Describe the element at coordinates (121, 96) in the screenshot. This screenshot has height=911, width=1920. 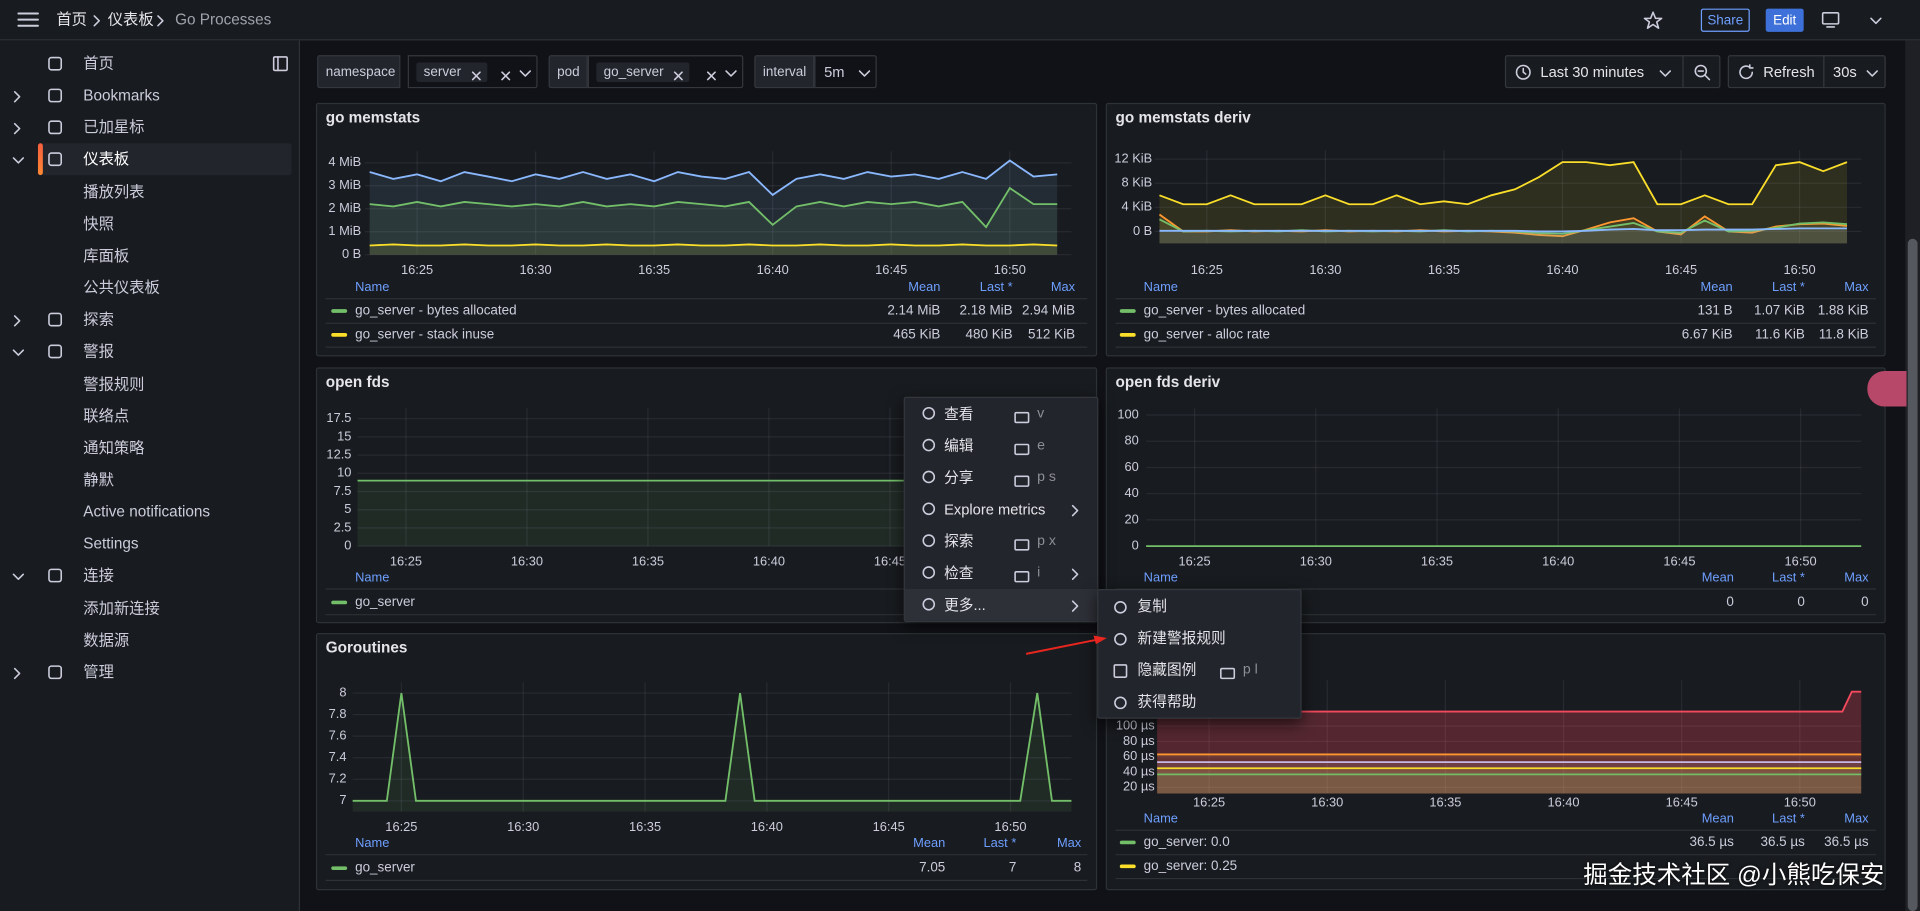
I see `sidebar-item: Bookmarks` at that location.